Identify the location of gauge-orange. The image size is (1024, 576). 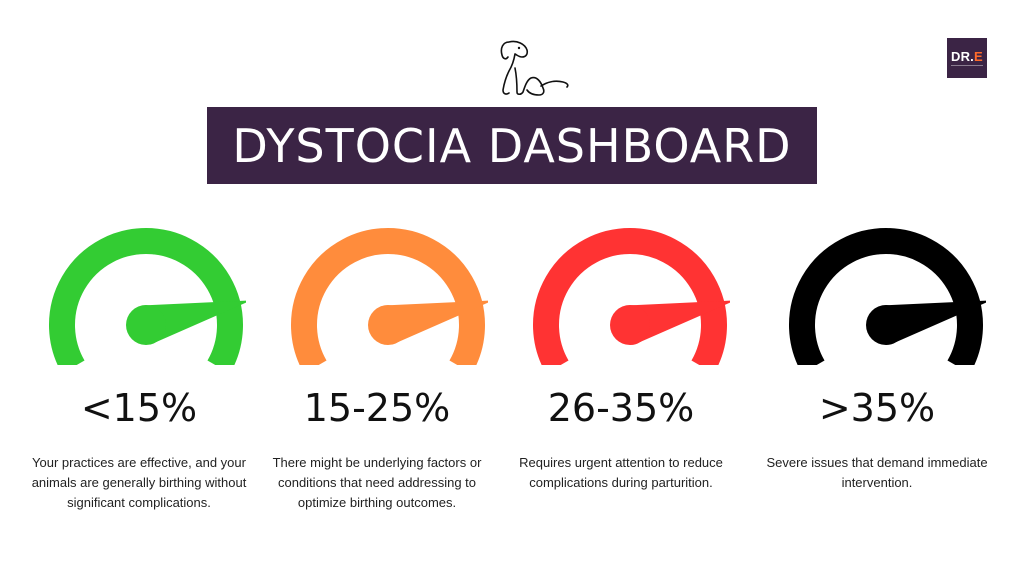
(389, 296).